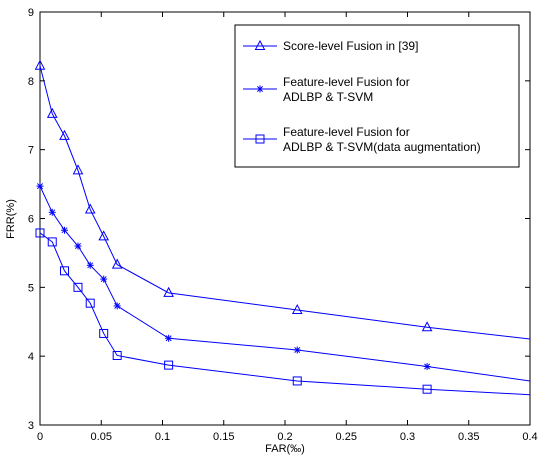 This screenshot has width=550, height=464. Describe the element at coordinates (31, 426) in the screenshot. I see `y-tick-label: 3` at that location.